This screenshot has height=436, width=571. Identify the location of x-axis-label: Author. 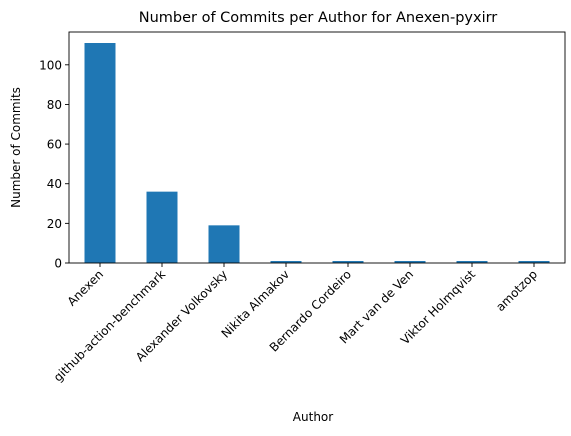
(313, 417).